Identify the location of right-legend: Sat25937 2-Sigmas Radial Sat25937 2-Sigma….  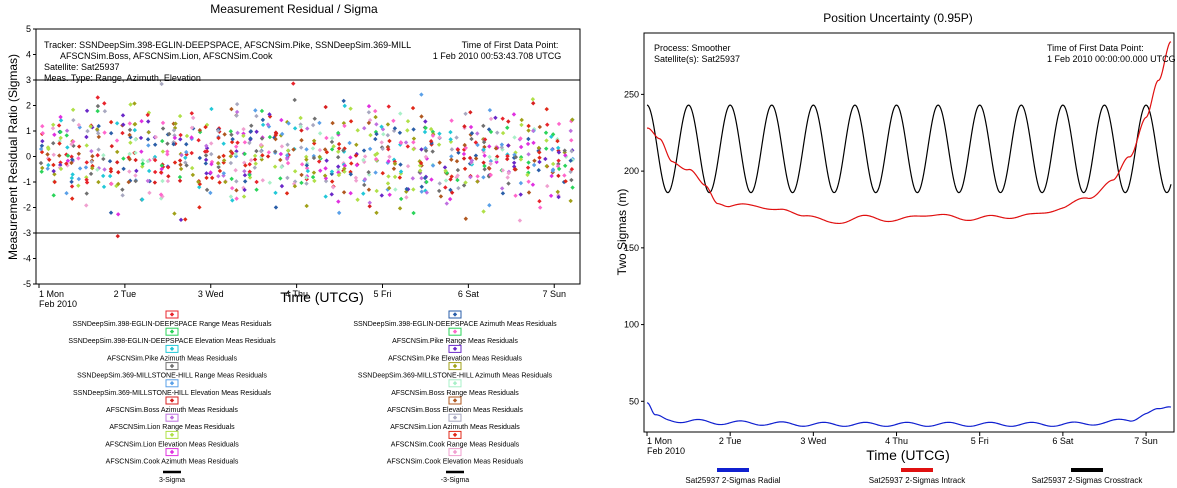
(914, 476).